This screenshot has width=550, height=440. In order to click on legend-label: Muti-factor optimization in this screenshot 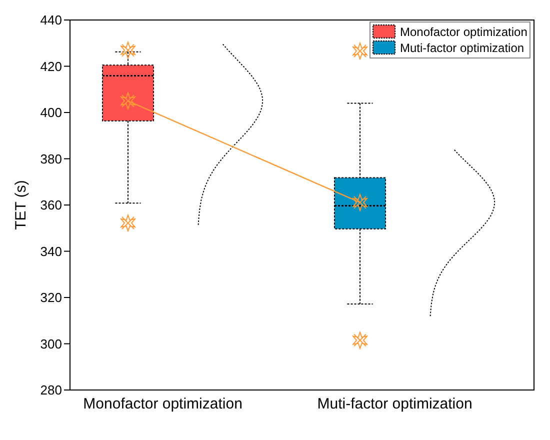, I will do `click(462, 48)`.